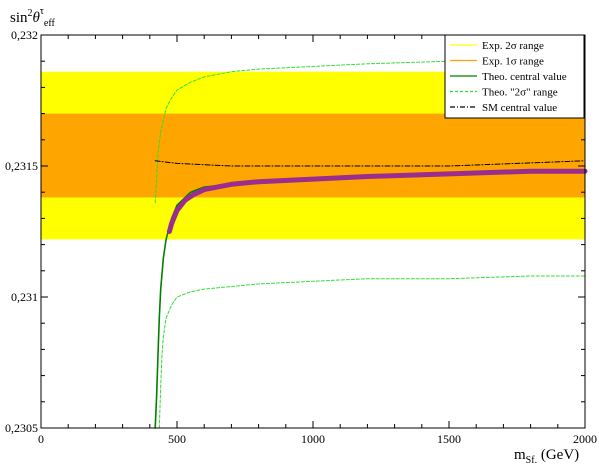 This screenshot has width=599, height=467. Describe the element at coordinates (513, 62) in the screenshot. I see `legend-label: Exp. 1σ range` at that location.